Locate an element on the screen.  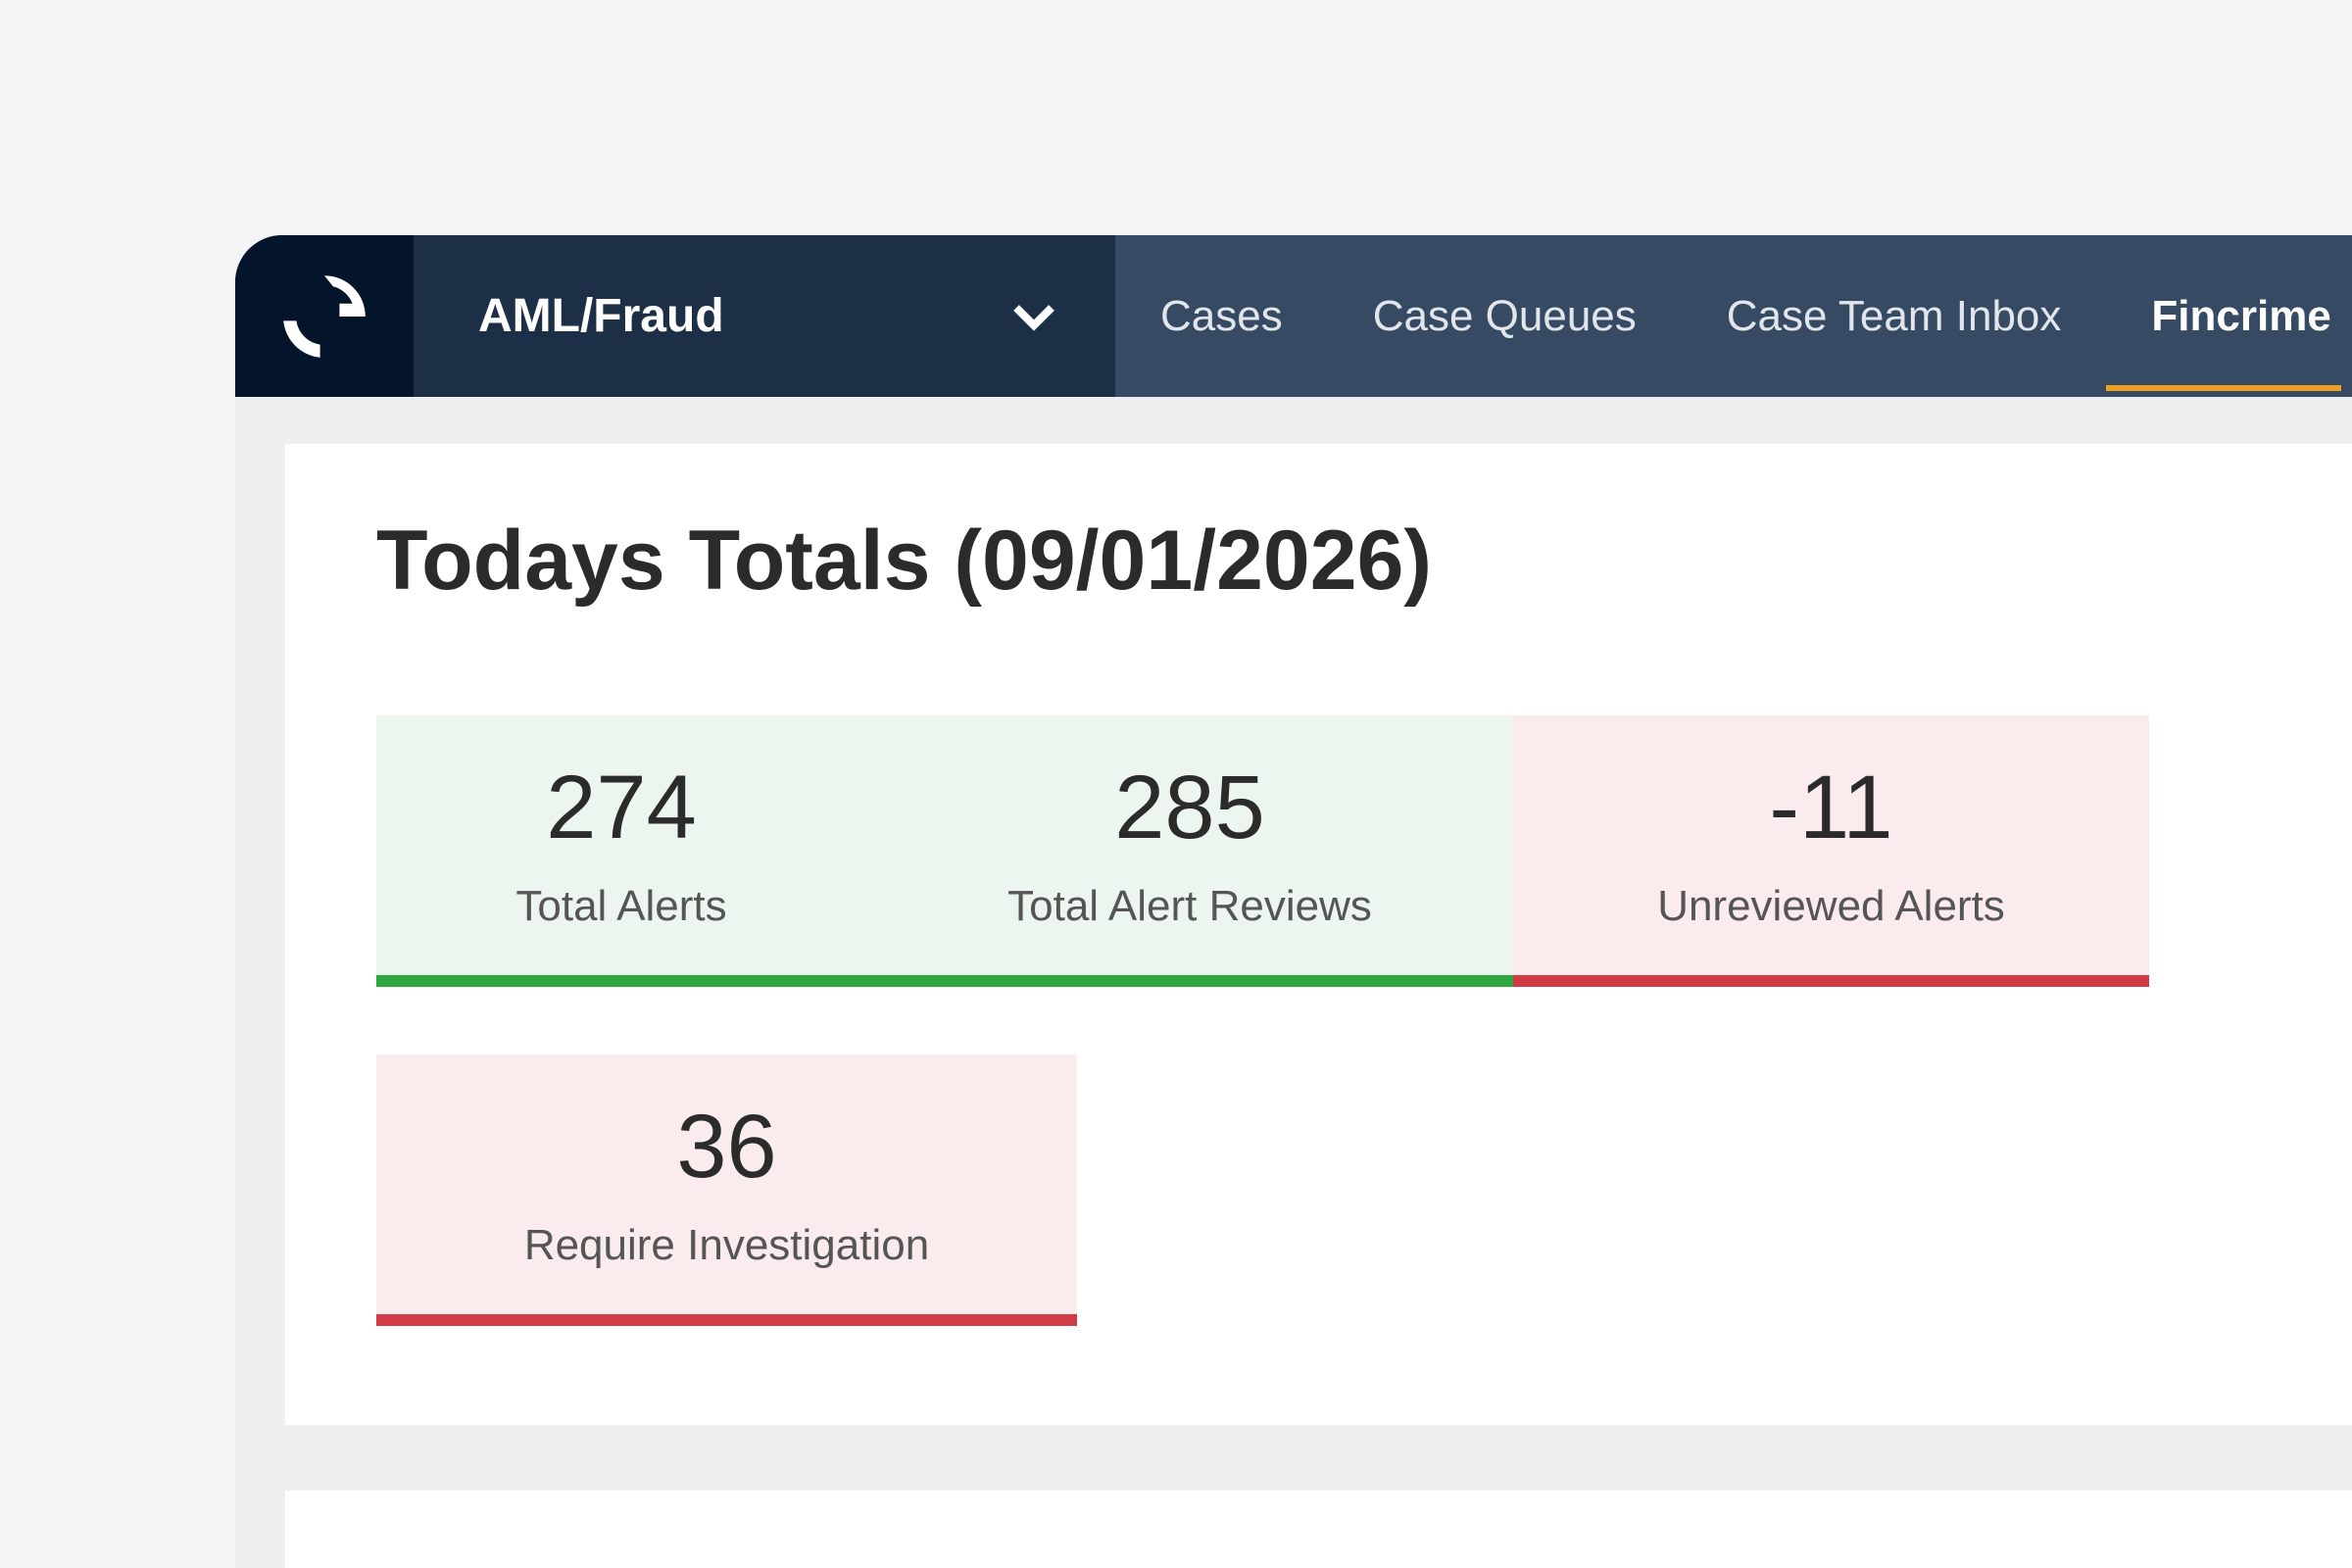
logo is located at coordinates (324, 316).